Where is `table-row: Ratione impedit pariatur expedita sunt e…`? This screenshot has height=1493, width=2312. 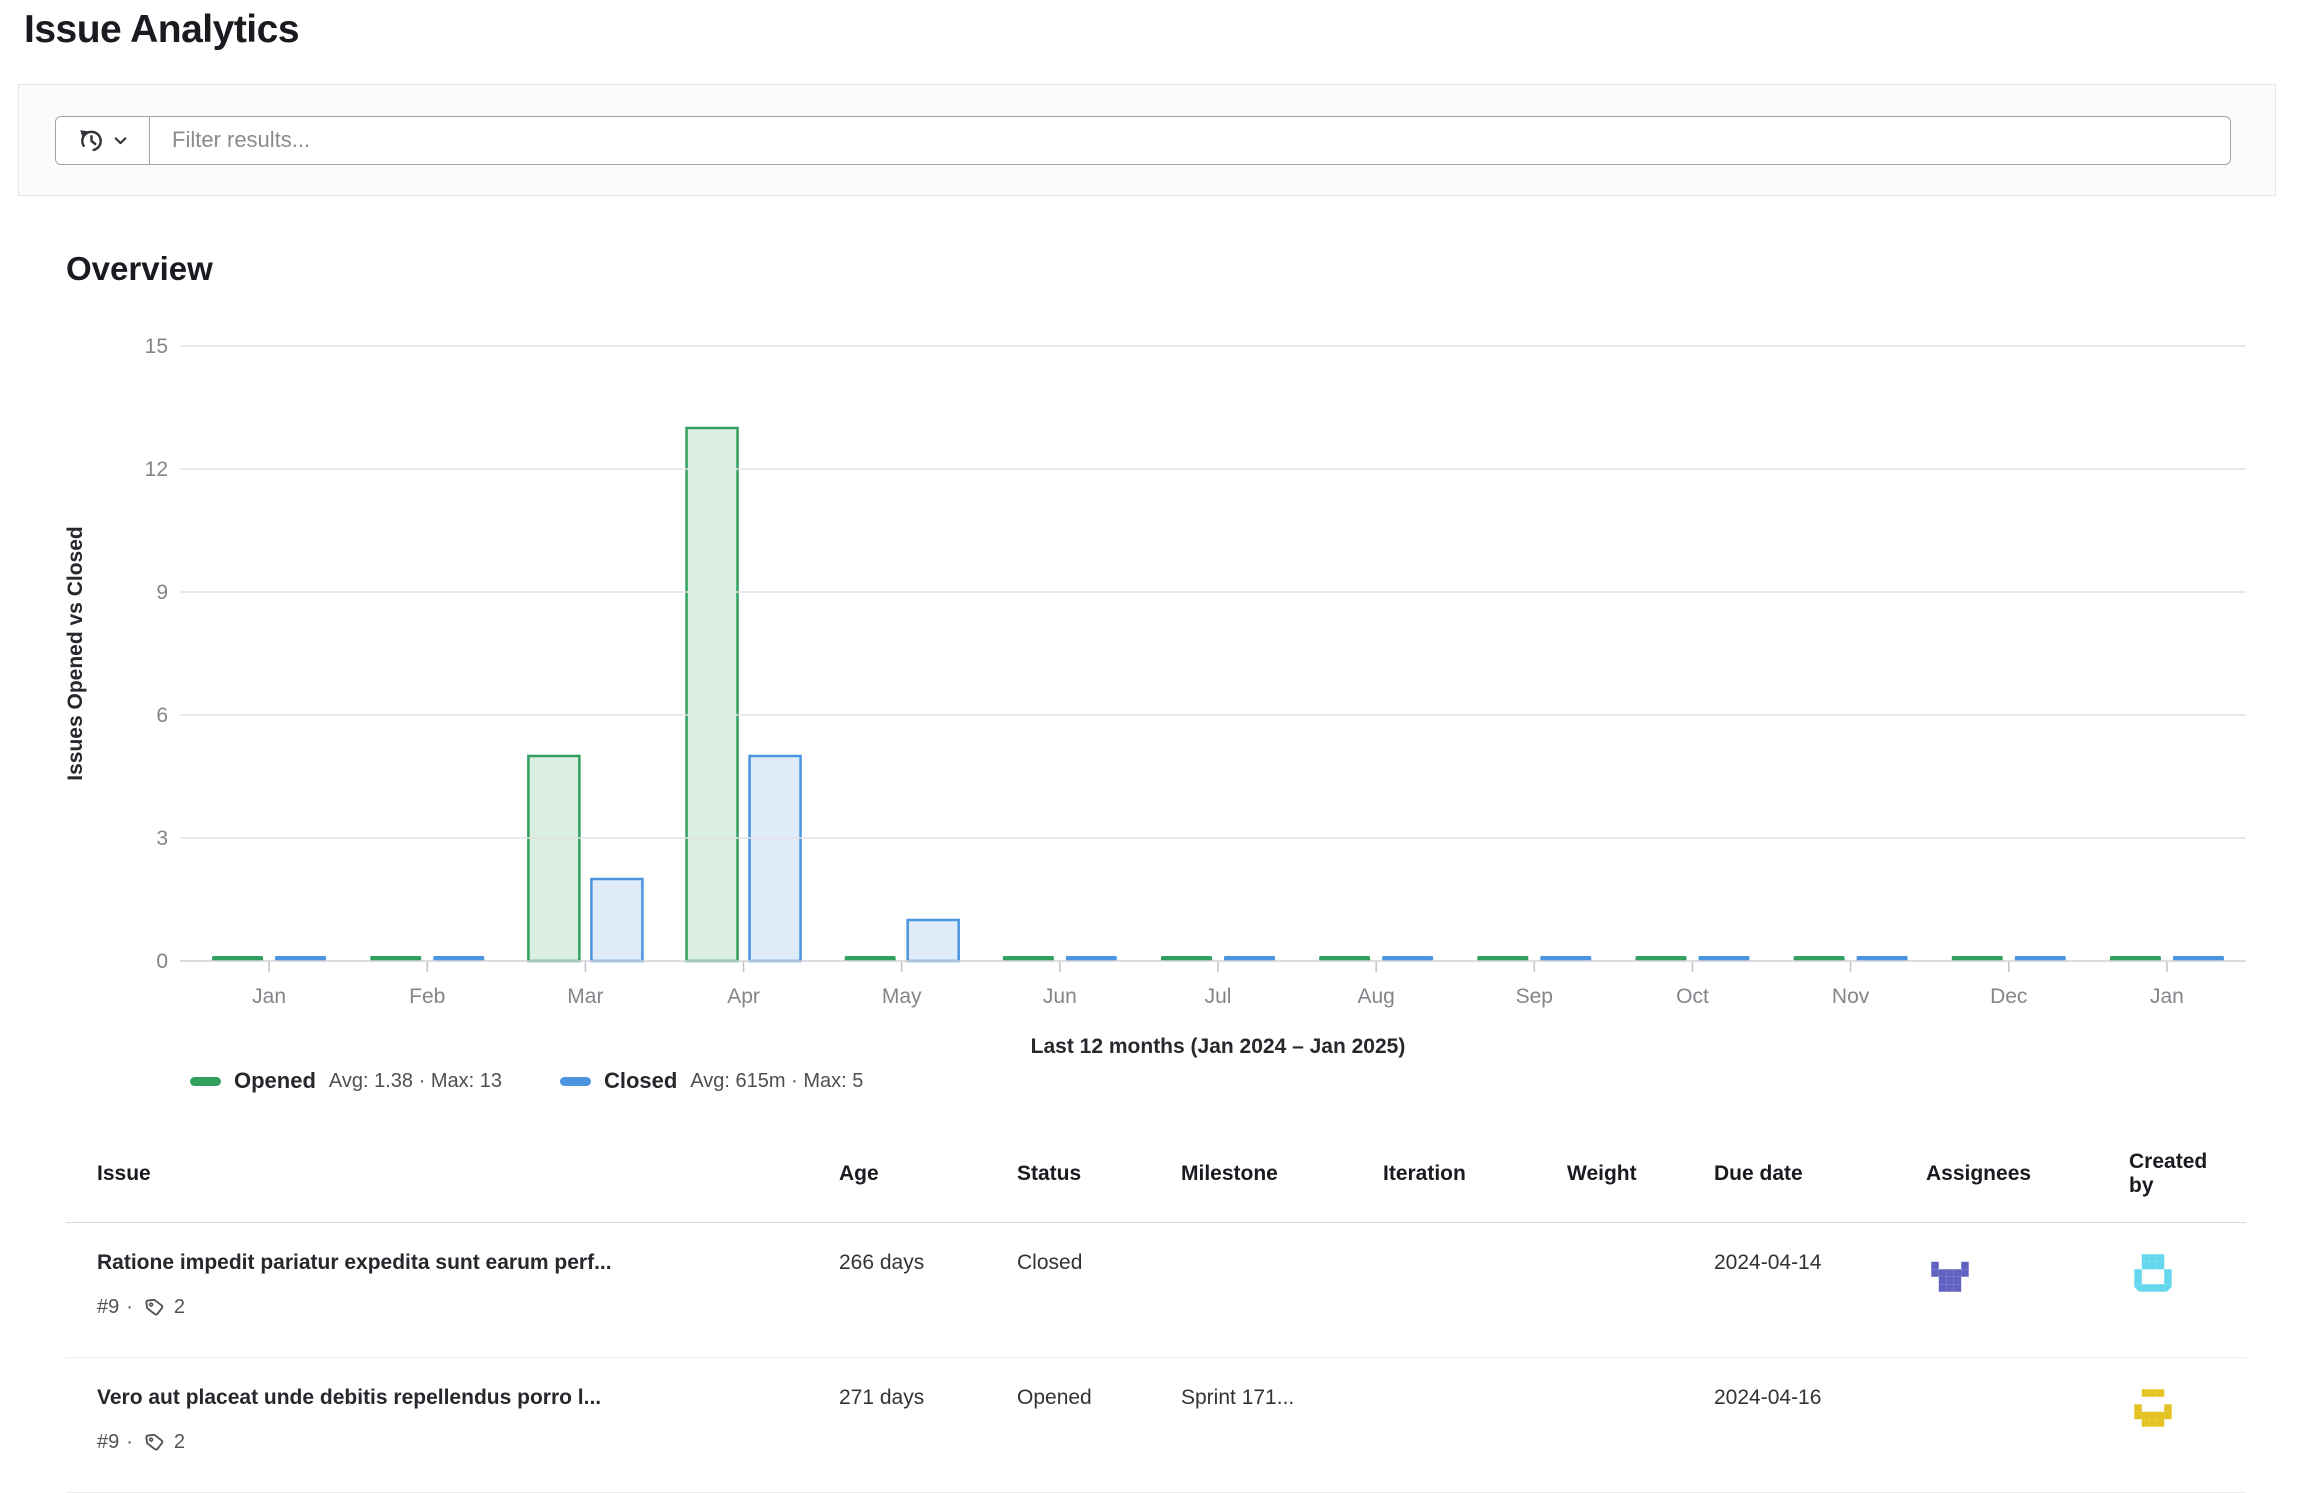
table-row: Ratione impedit pariatur expedita sunt e… is located at coordinates (1156, 1290).